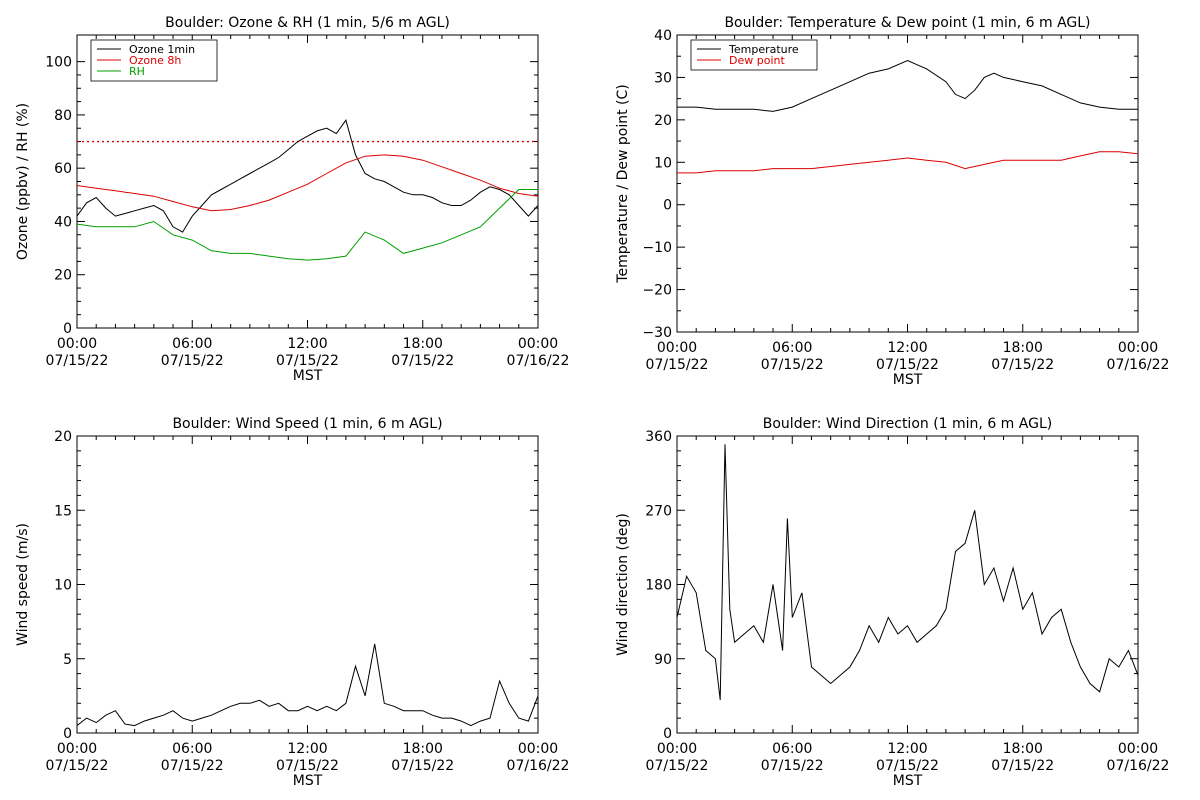  Describe the element at coordinates (63, 511) in the screenshot. I see `y-tick-label: 15` at that location.